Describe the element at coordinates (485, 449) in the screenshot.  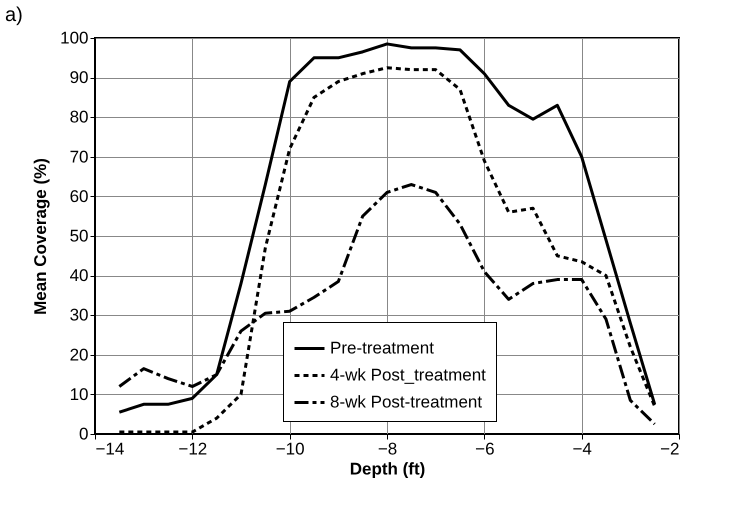
I see `x-tick-label: −6` at that location.